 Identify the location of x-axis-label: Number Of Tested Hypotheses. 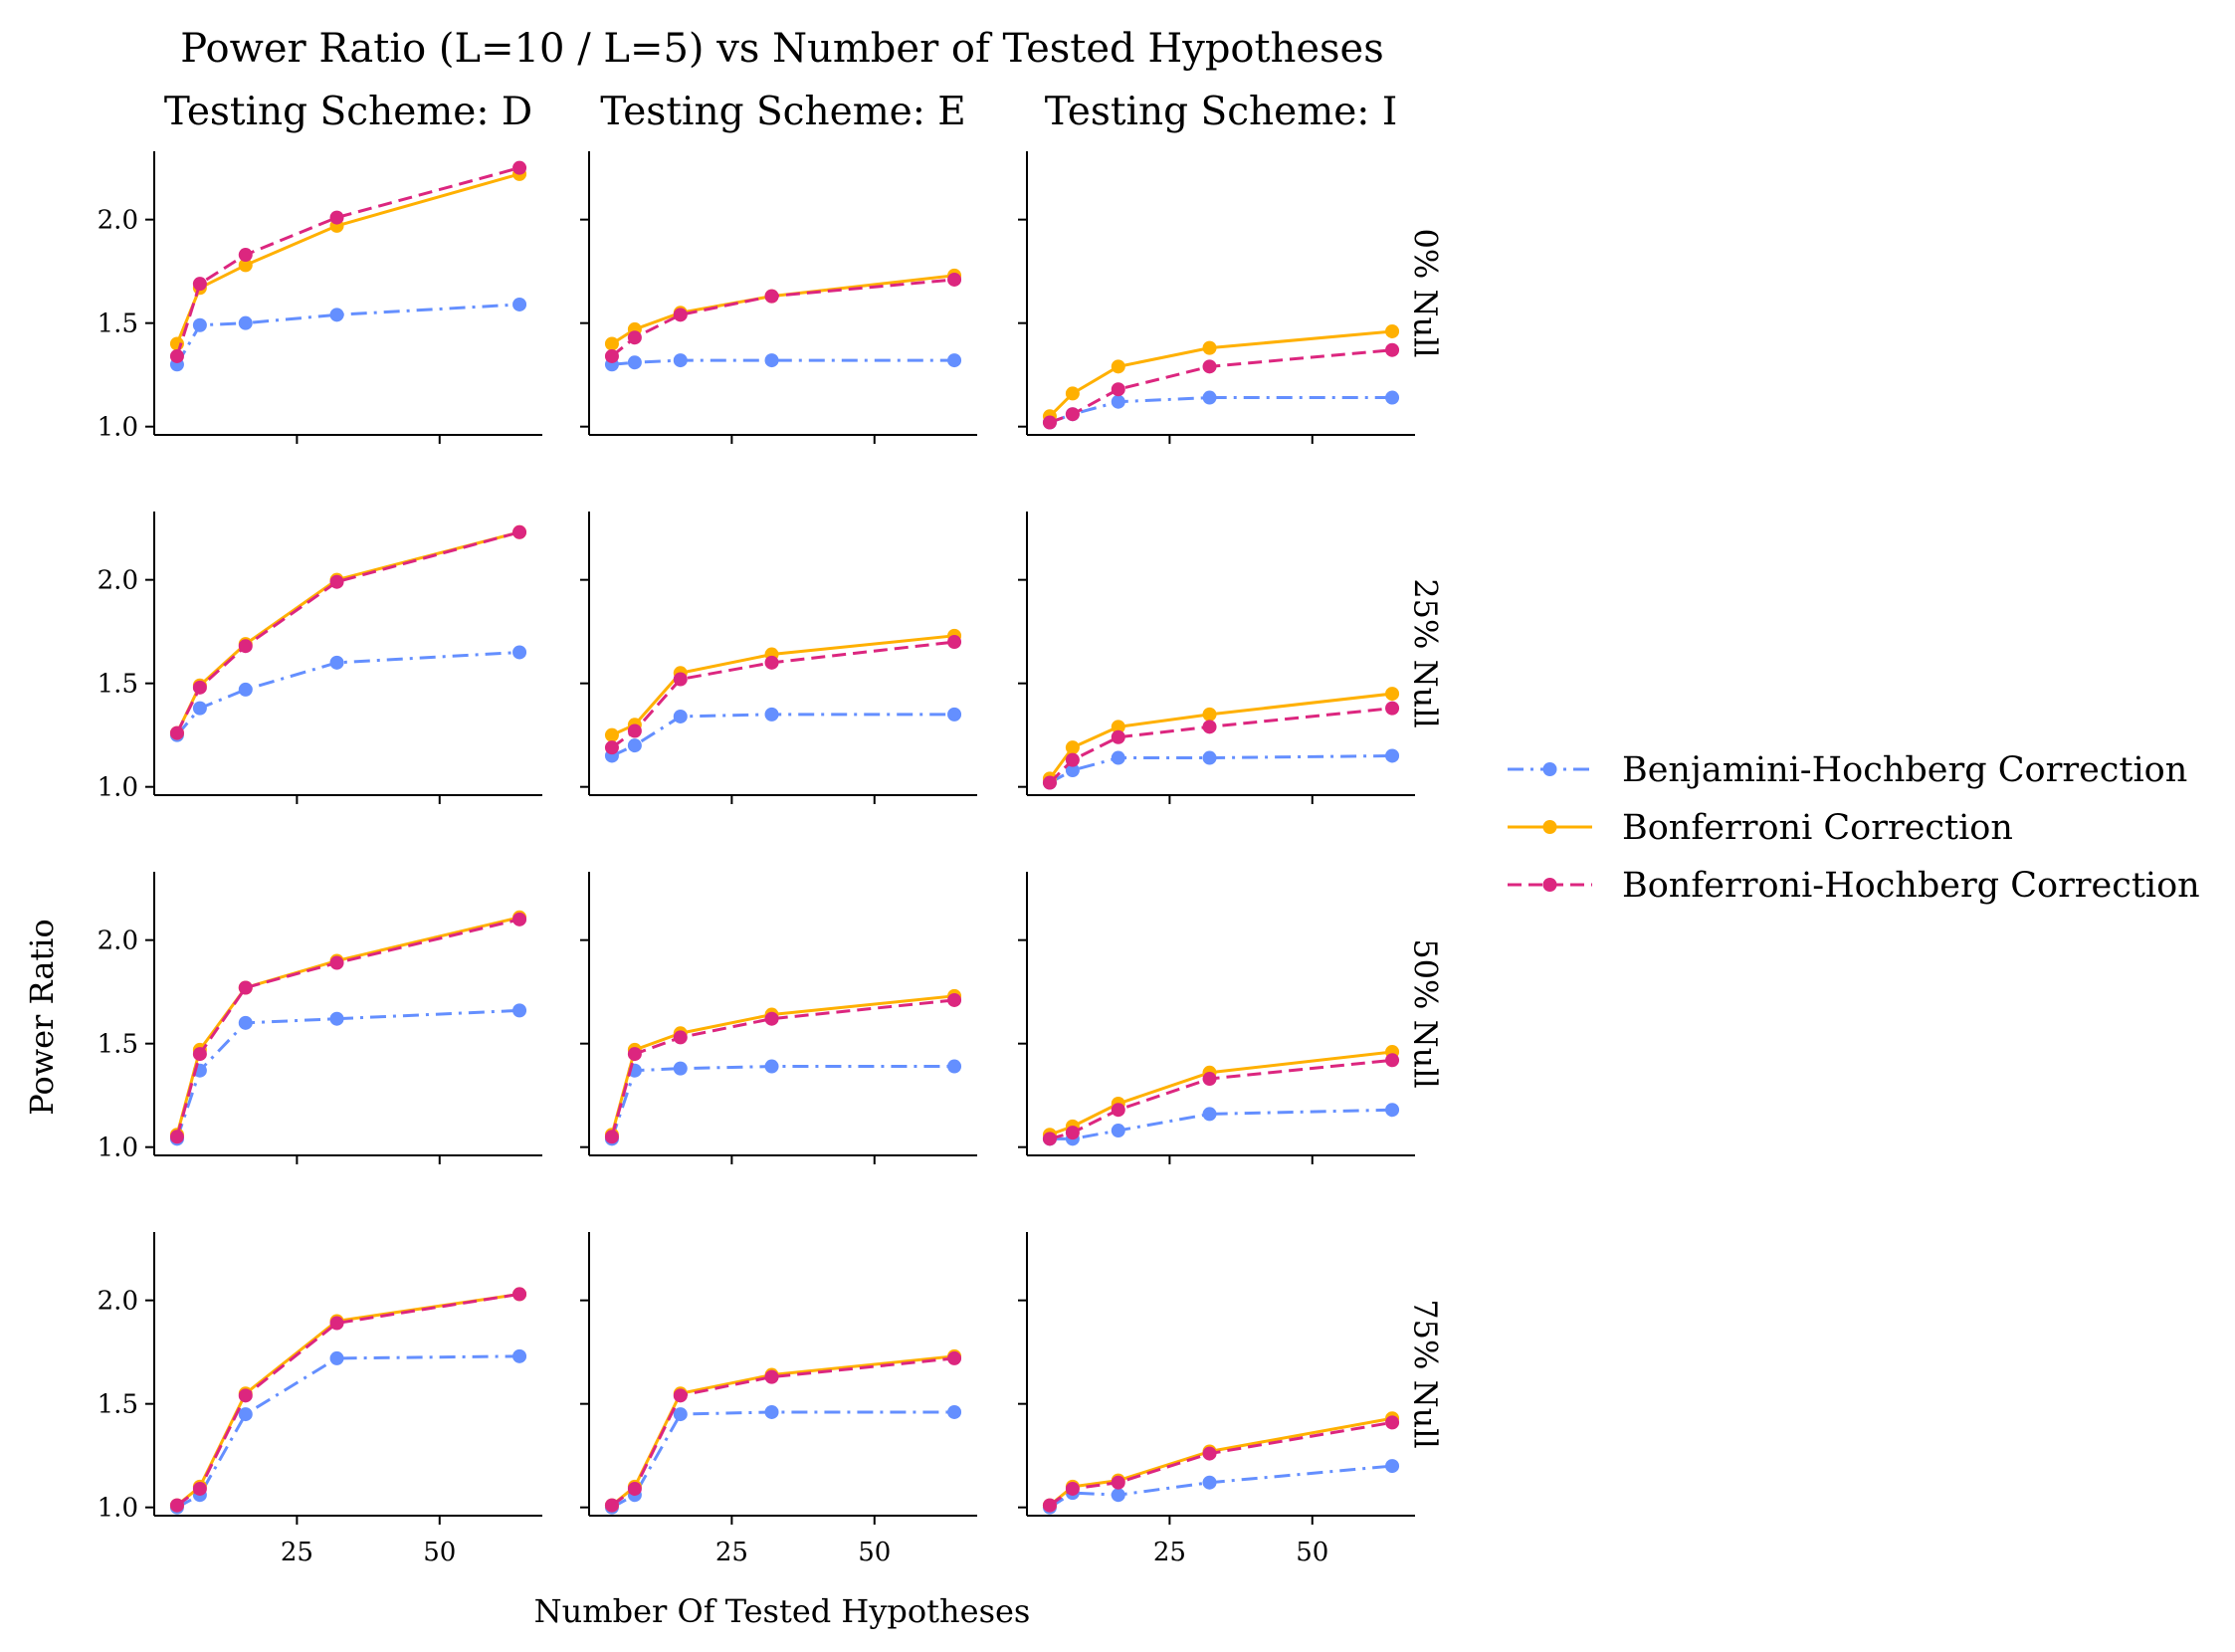
(782, 1611).